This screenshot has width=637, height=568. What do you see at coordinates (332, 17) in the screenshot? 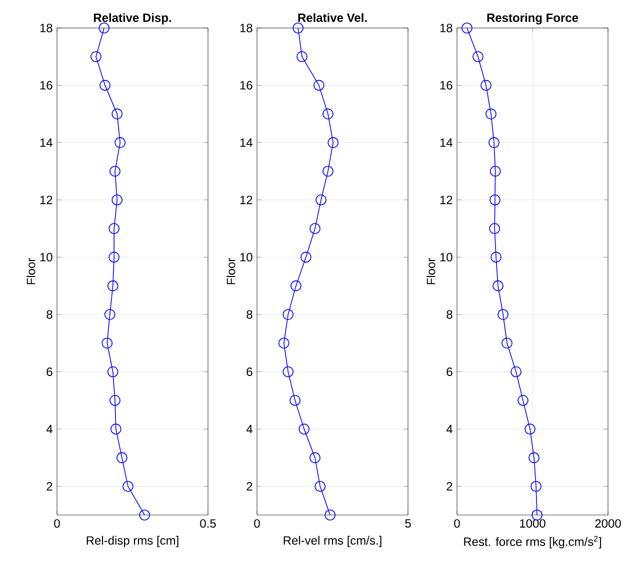
I see `chart-title: Relative Vel.` at bounding box center [332, 17].